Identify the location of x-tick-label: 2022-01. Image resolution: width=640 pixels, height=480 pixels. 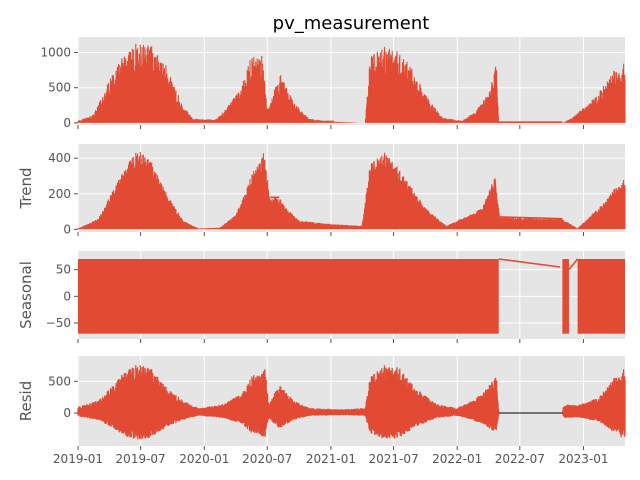
(457, 459).